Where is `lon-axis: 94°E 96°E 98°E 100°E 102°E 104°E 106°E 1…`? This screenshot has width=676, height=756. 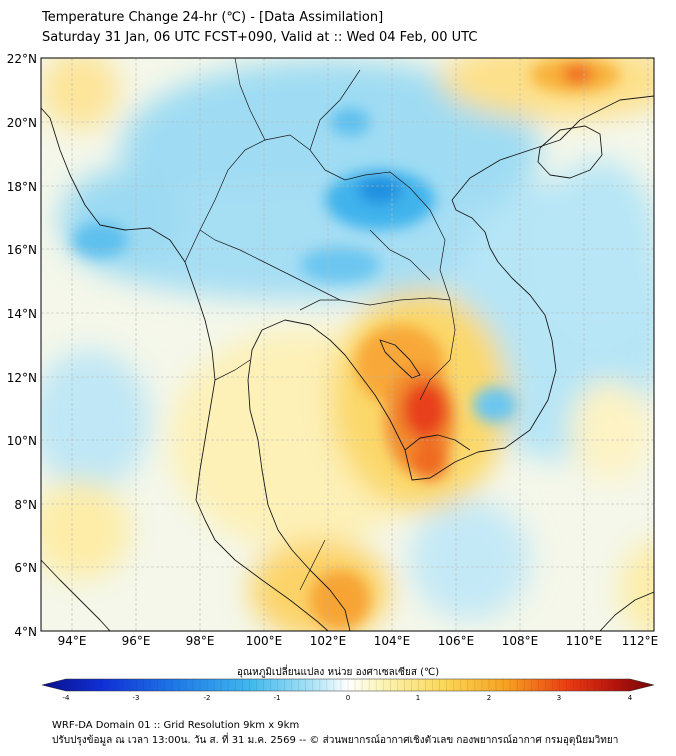 lon-axis: 94°E 96°E 98°E 100°E 102°E 104°E 106°E 1… is located at coordinates (358, 641).